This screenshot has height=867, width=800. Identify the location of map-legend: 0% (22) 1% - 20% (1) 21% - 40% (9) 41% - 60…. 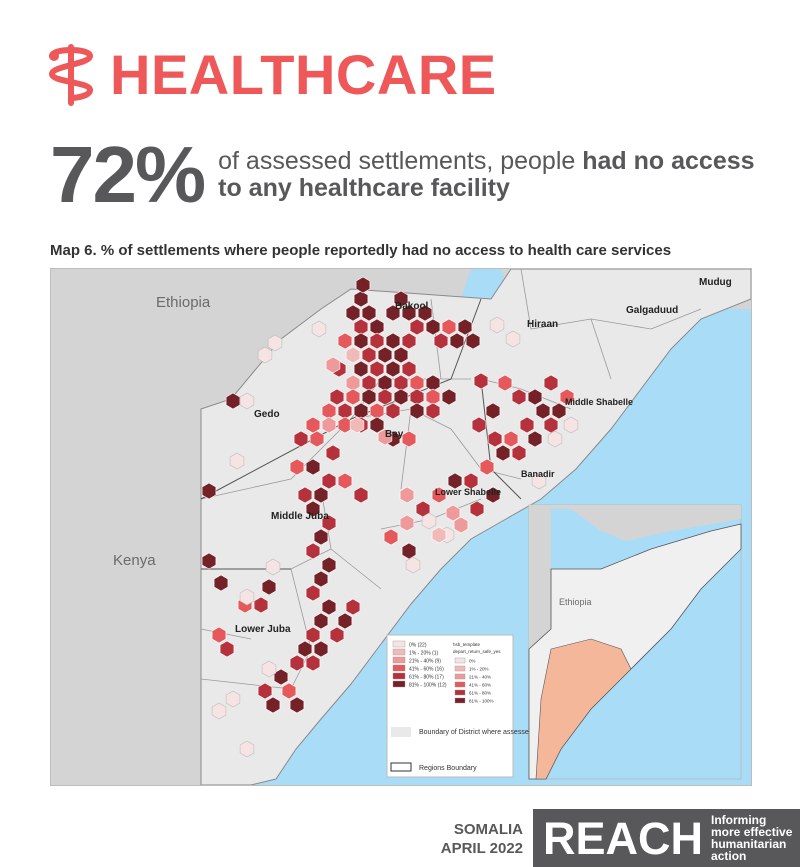
(496, 706).